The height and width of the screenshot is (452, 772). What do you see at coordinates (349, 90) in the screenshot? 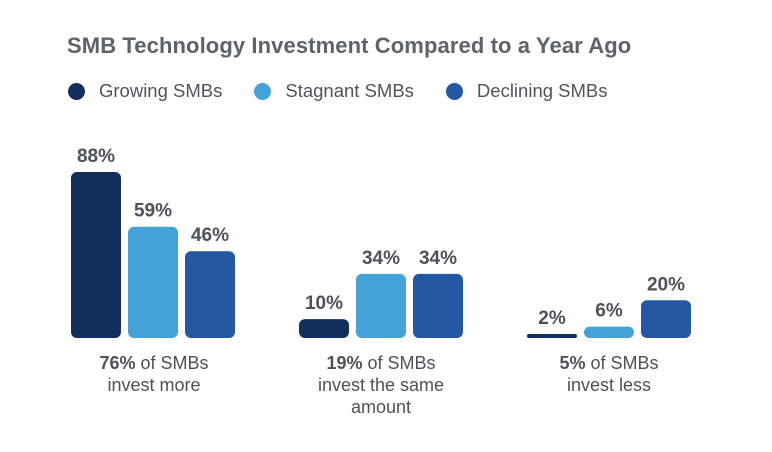
I see `legend-label-stagnant: Stagnant SMBs` at bounding box center [349, 90].